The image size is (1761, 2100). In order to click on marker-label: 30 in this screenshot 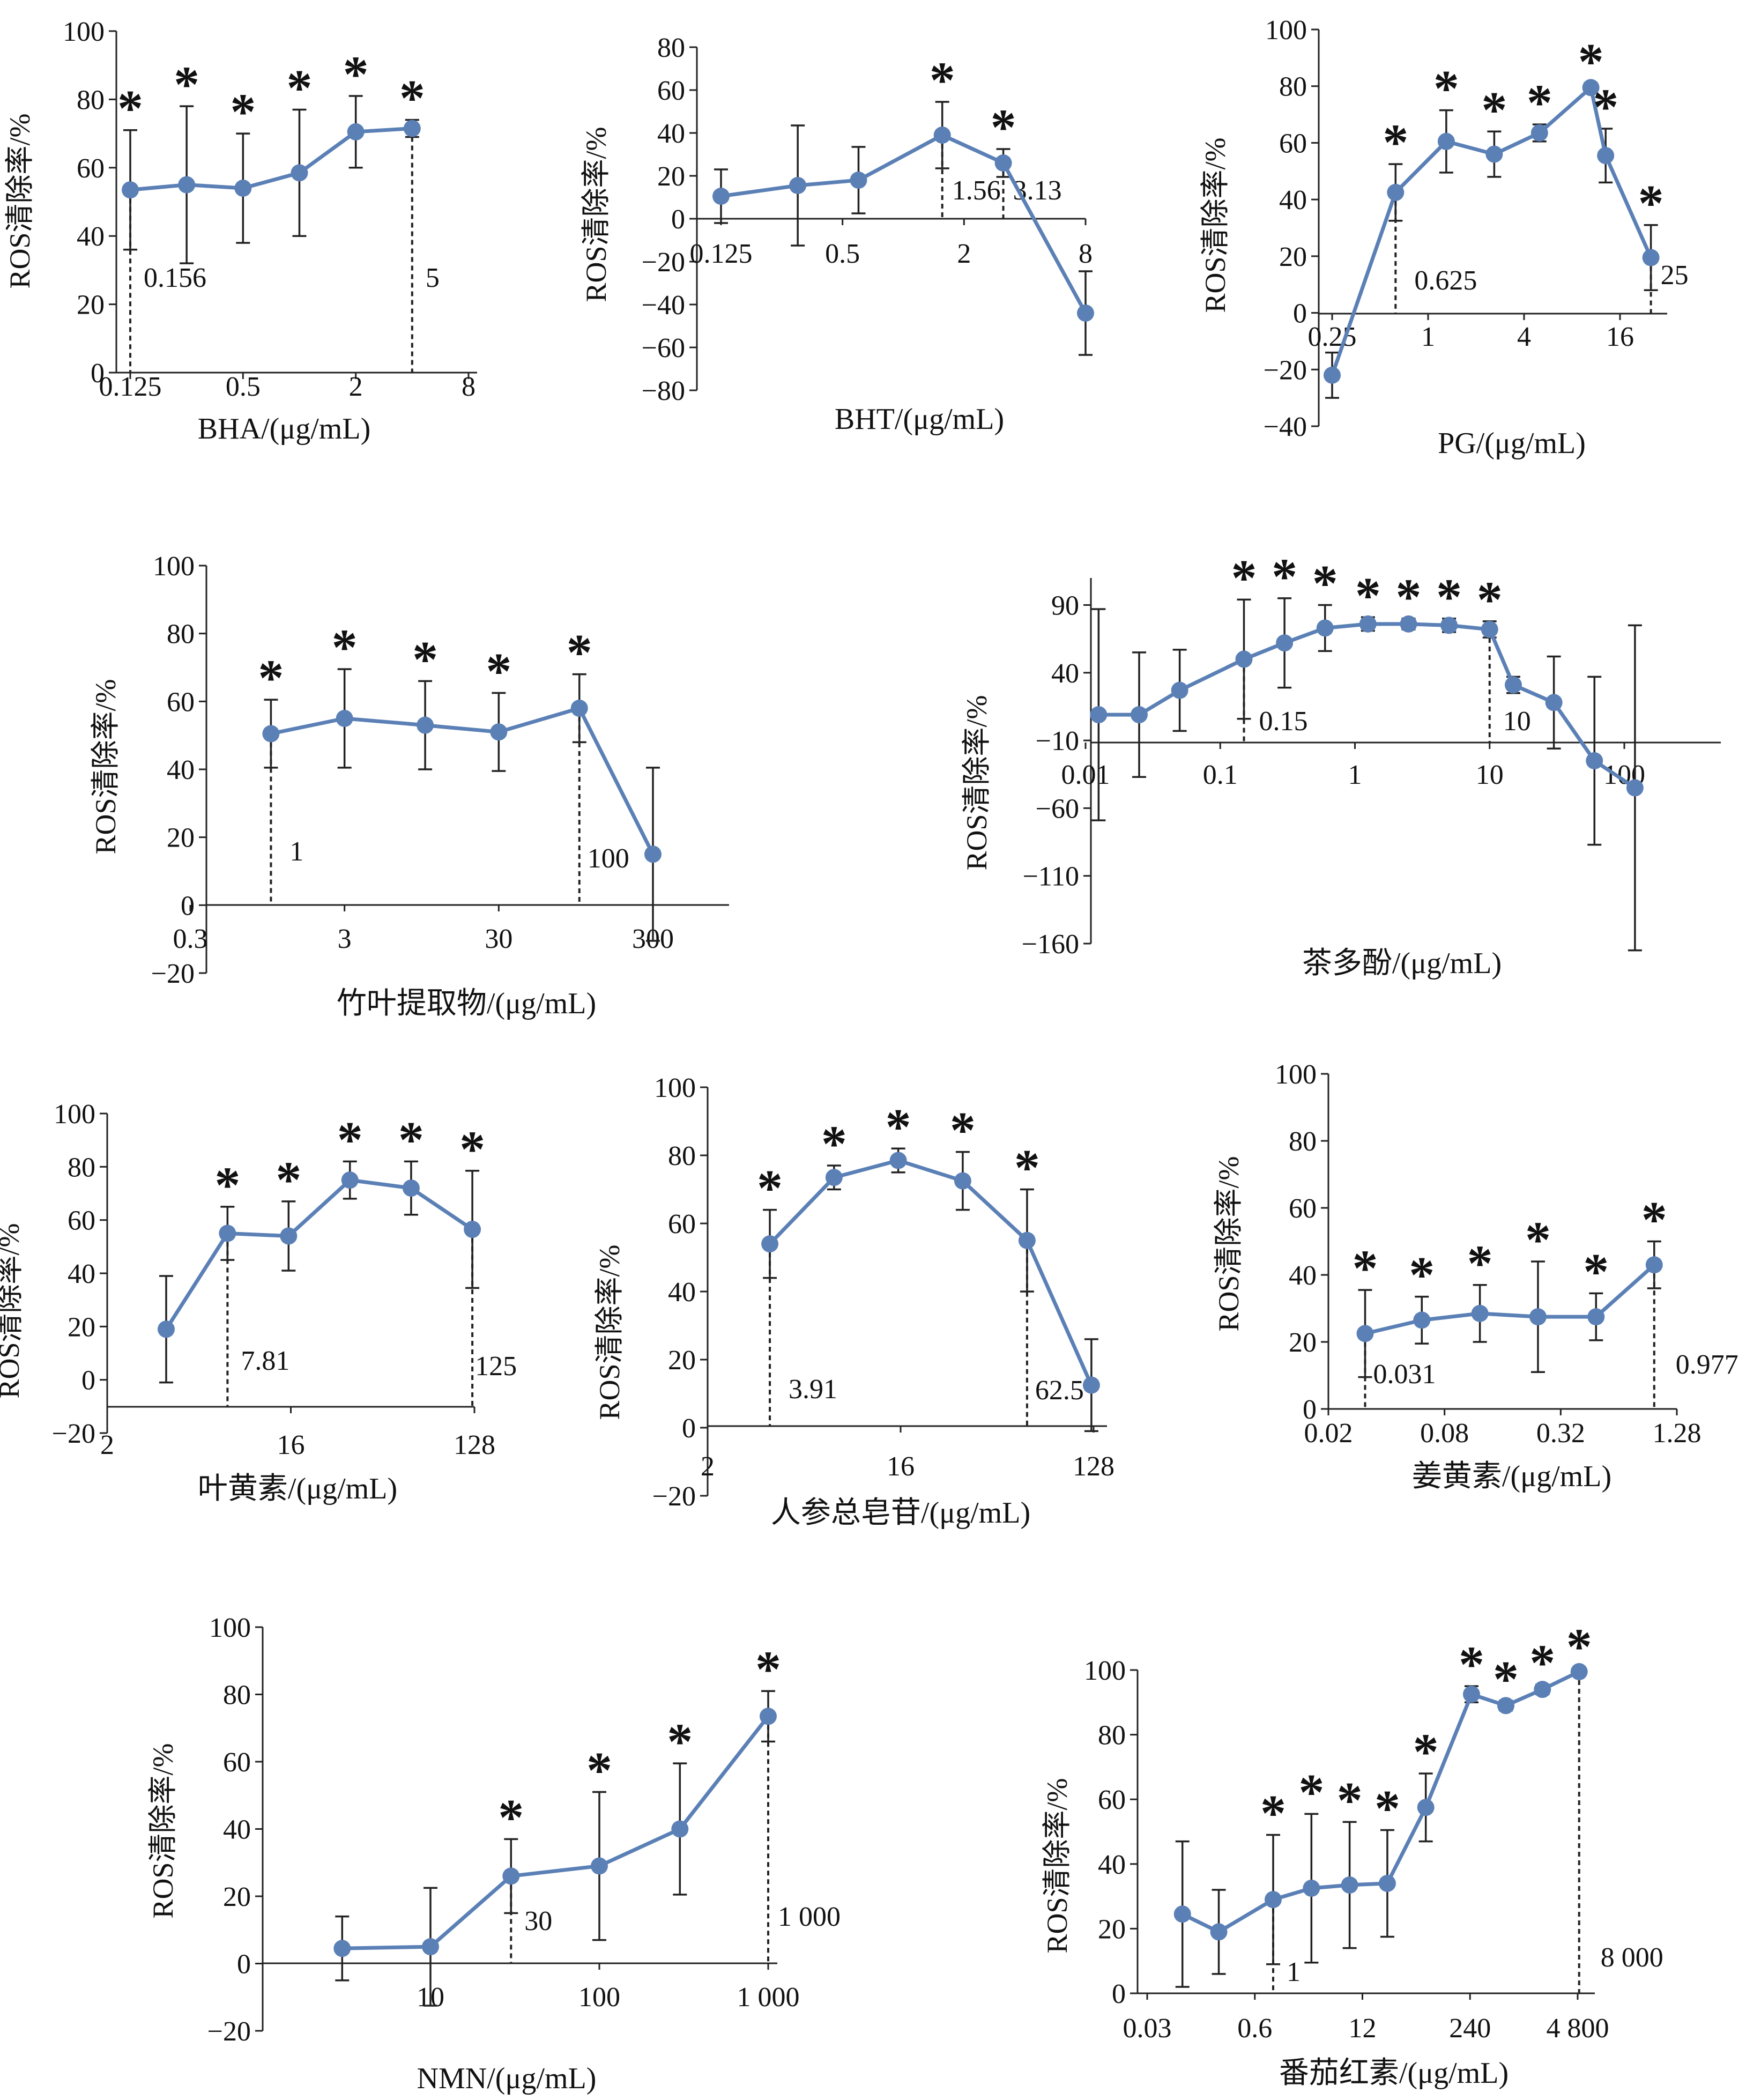, I will do `click(538, 1921)`.